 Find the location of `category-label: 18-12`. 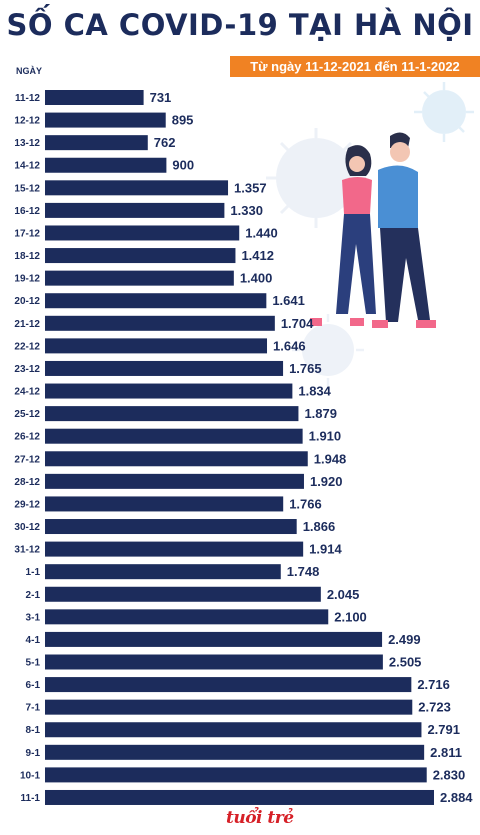

category-label: 18-12 is located at coordinates (27, 256).